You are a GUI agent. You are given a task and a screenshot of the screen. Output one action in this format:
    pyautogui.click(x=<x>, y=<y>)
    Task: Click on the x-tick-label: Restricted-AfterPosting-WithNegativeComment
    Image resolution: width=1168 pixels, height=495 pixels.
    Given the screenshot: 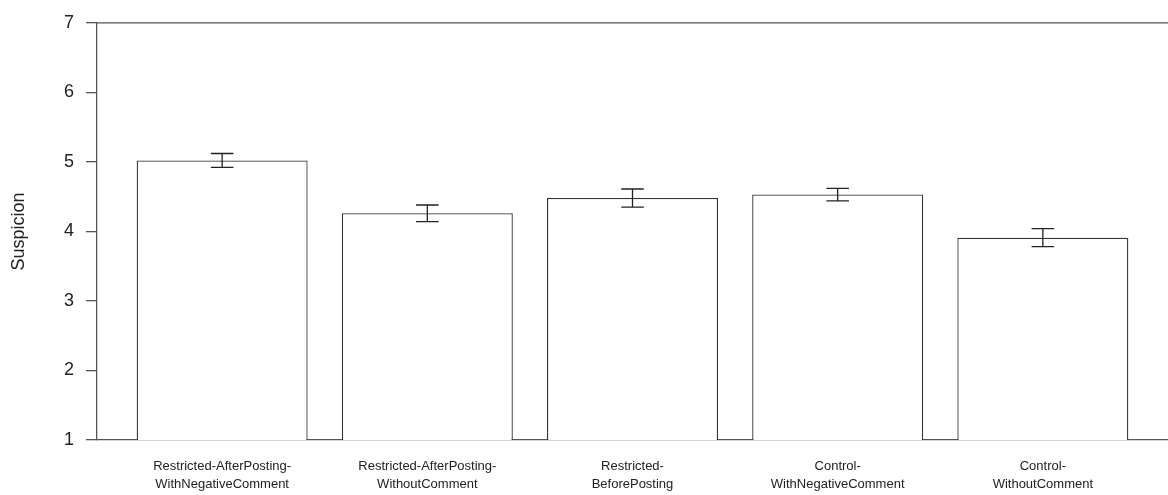 What is the action you would take?
    pyautogui.click(x=222, y=474)
    